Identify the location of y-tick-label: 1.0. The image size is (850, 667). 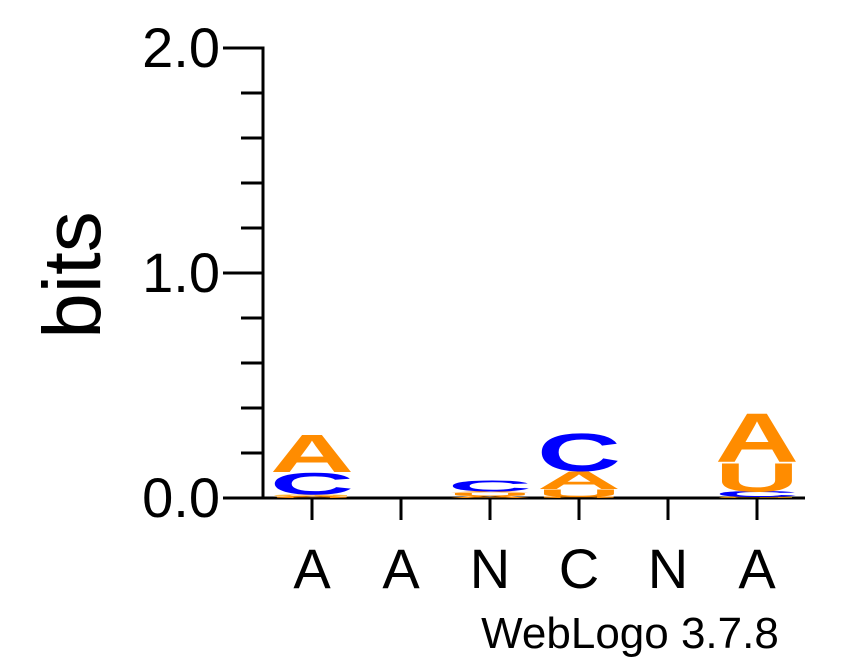
(181, 272).